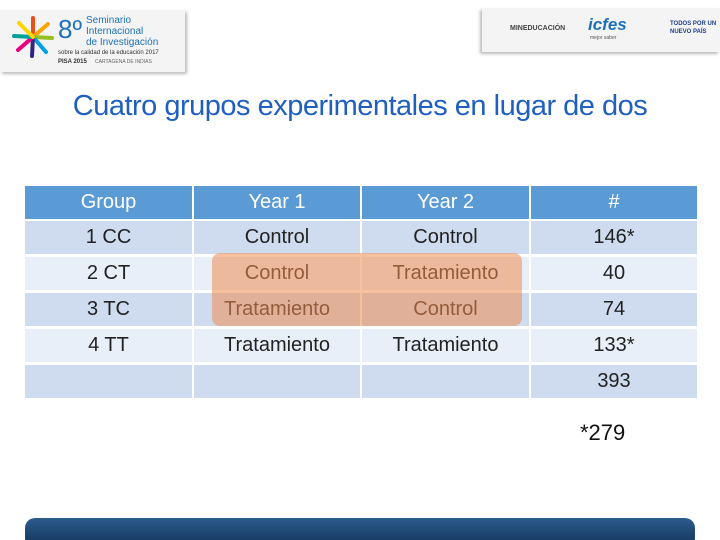 The height and width of the screenshot is (540, 720). I want to click on total-cell: 393, so click(614, 381).